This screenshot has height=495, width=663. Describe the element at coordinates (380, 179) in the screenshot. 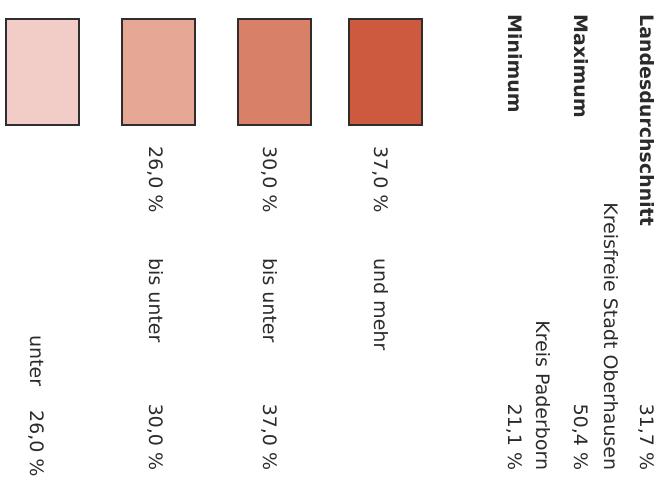

I see `legend-from-4: 37,0 %` at that location.